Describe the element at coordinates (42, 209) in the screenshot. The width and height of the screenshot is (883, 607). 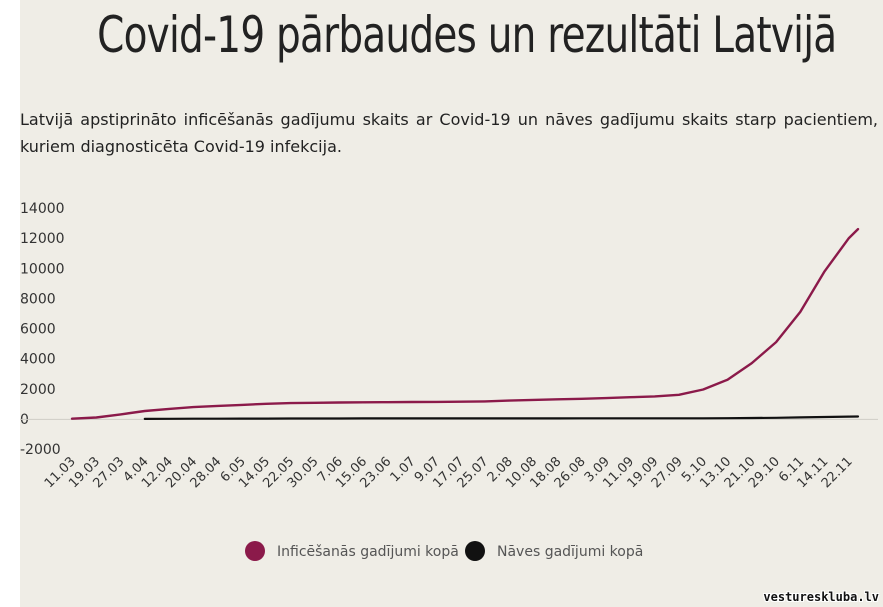
I see `y-tick-label: 14000` at that location.